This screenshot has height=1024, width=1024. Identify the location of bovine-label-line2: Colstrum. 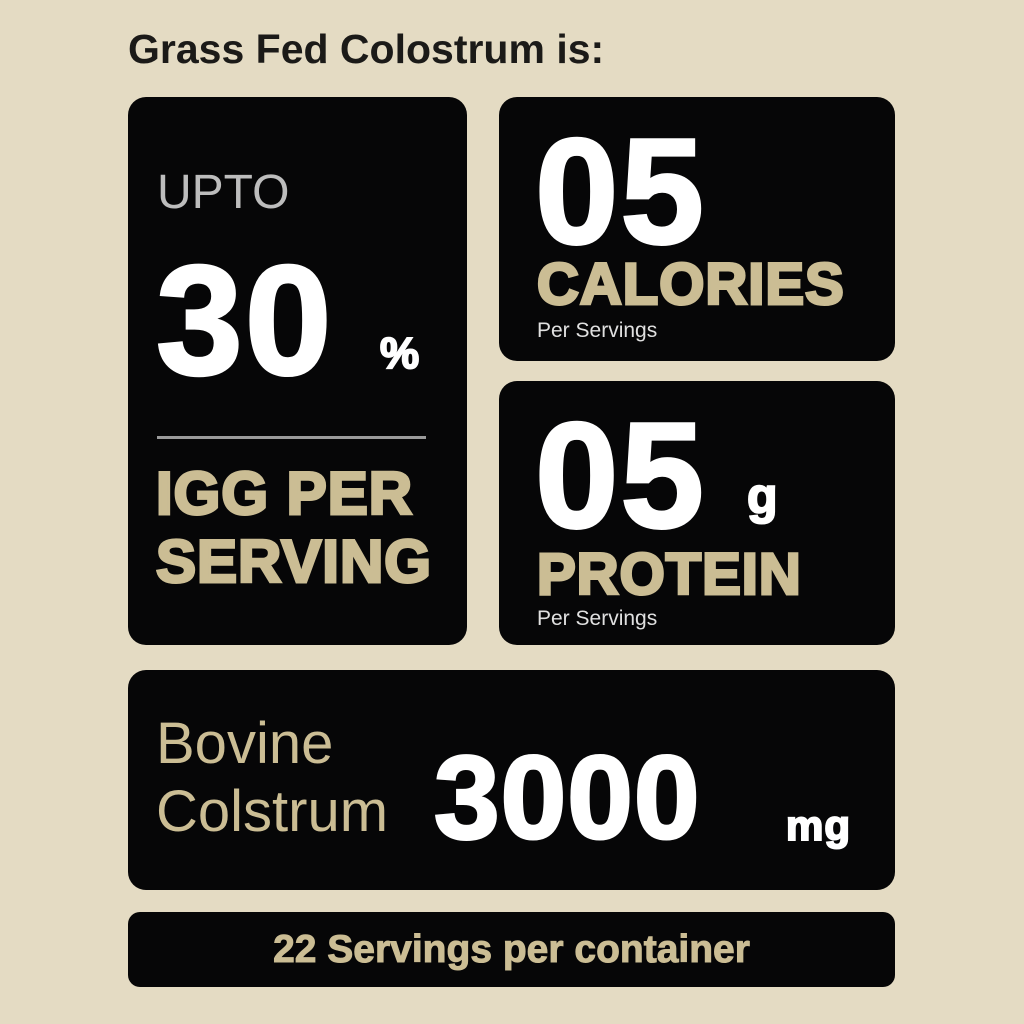
(272, 811).